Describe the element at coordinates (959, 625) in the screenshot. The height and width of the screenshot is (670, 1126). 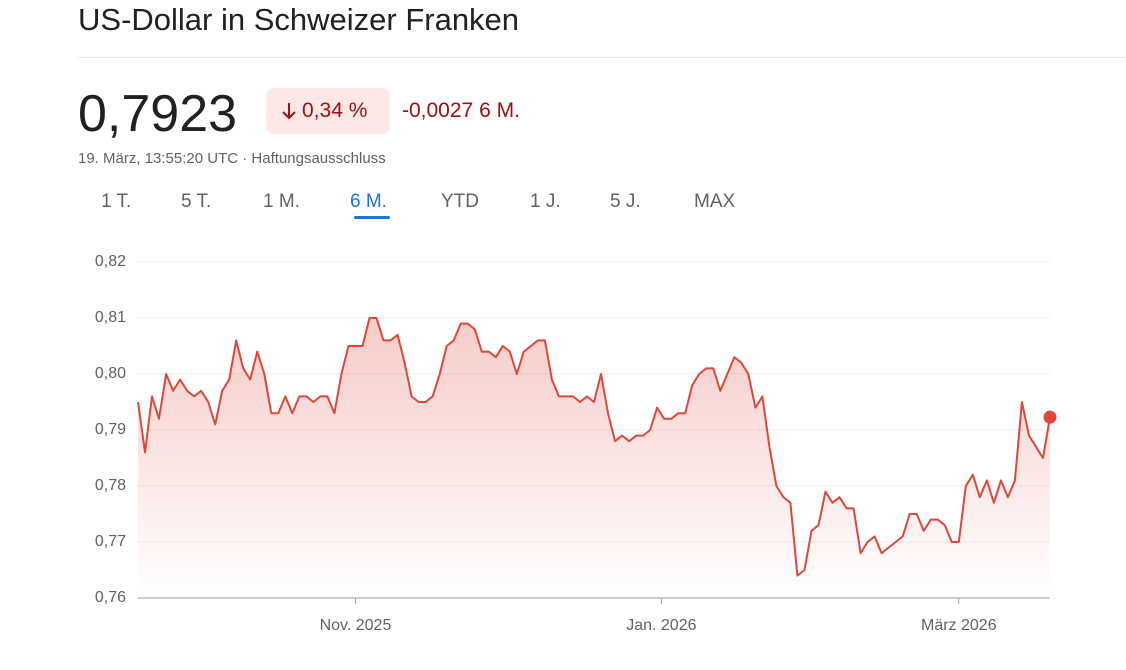
I see `x-tick-label: März 2026` at that location.